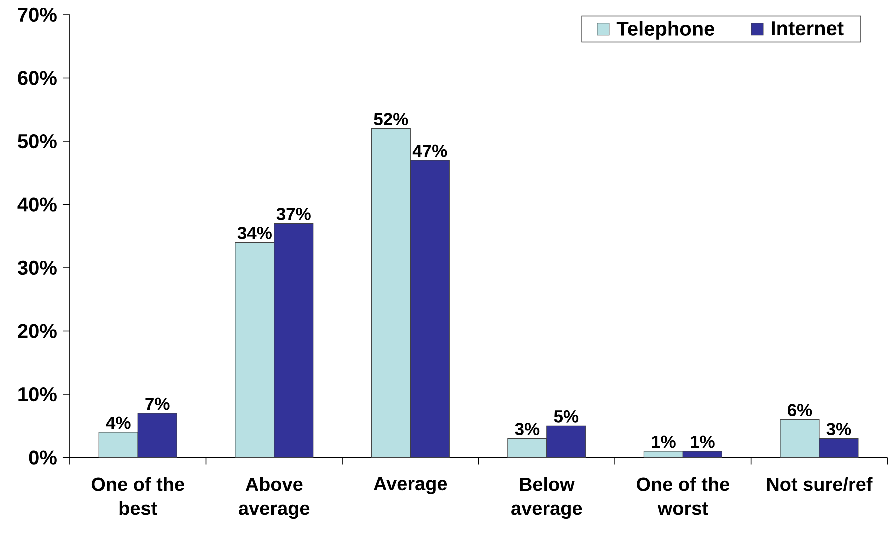 This screenshot has height=533, width=888. Describe the element at coordinates (411, 486) in the screenshot. I see `x-tick-label: Average` at that location.